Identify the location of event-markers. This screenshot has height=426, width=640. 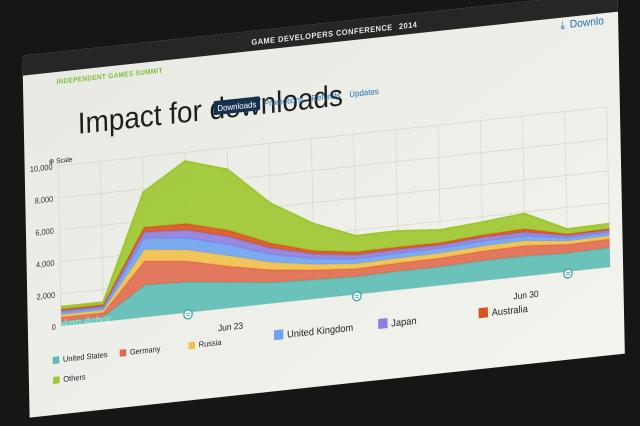
(378, 294).